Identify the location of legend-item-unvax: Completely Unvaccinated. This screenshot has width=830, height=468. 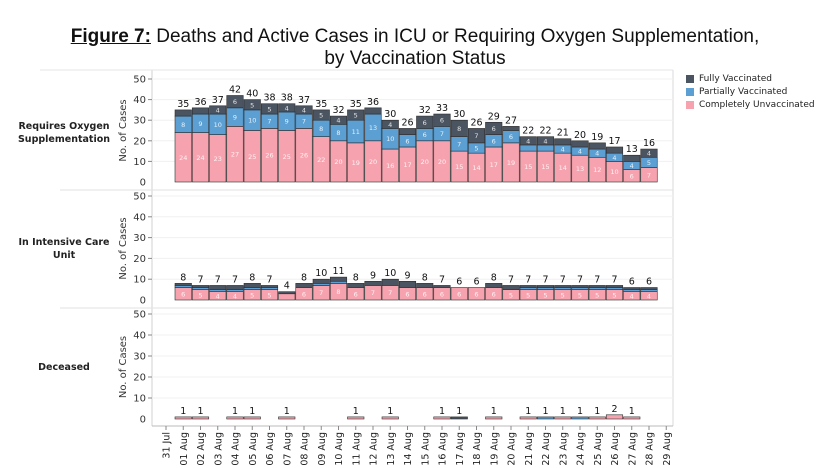
(750, 104).